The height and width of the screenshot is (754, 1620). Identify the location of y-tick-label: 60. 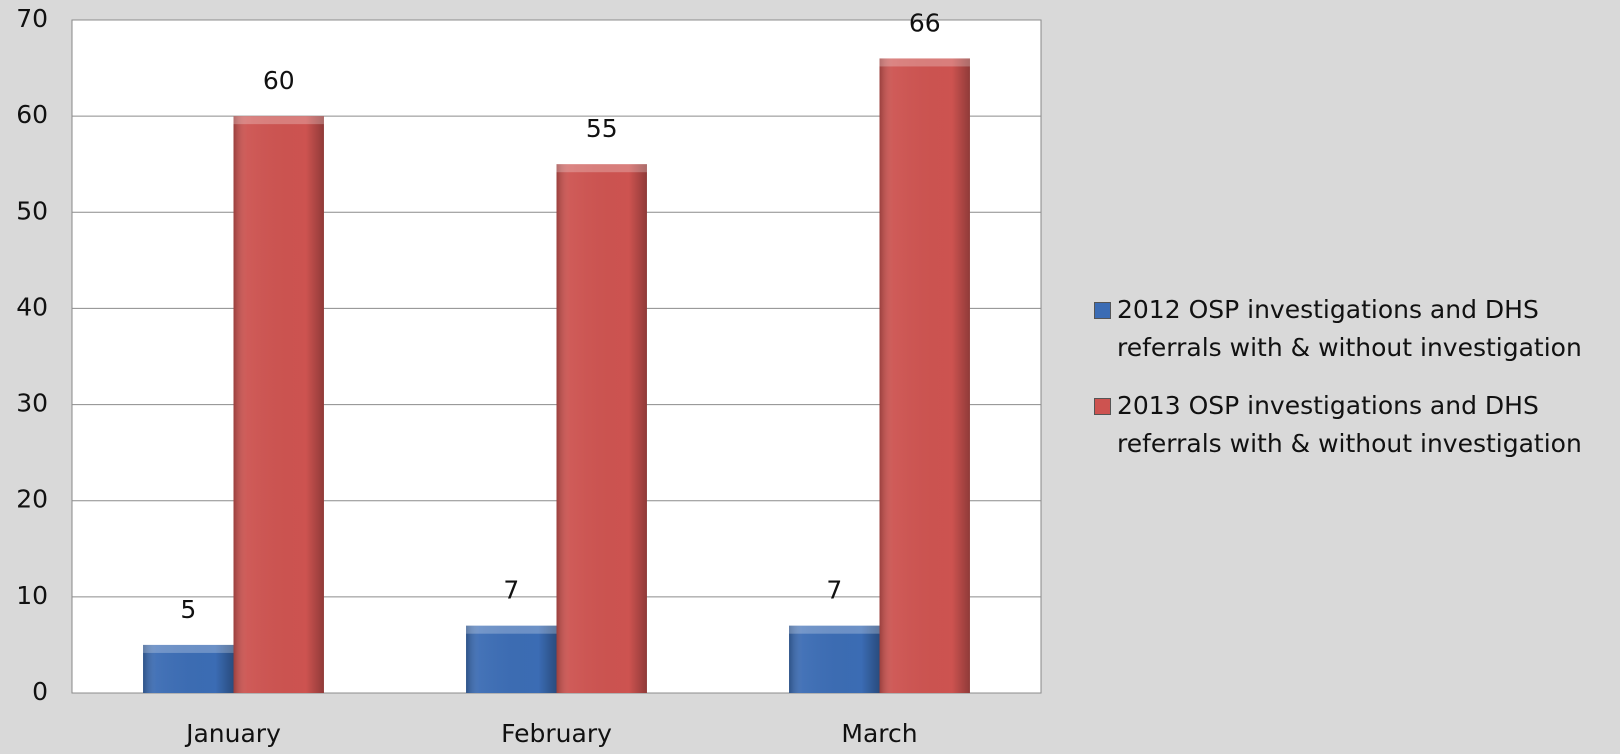
(32, 114).